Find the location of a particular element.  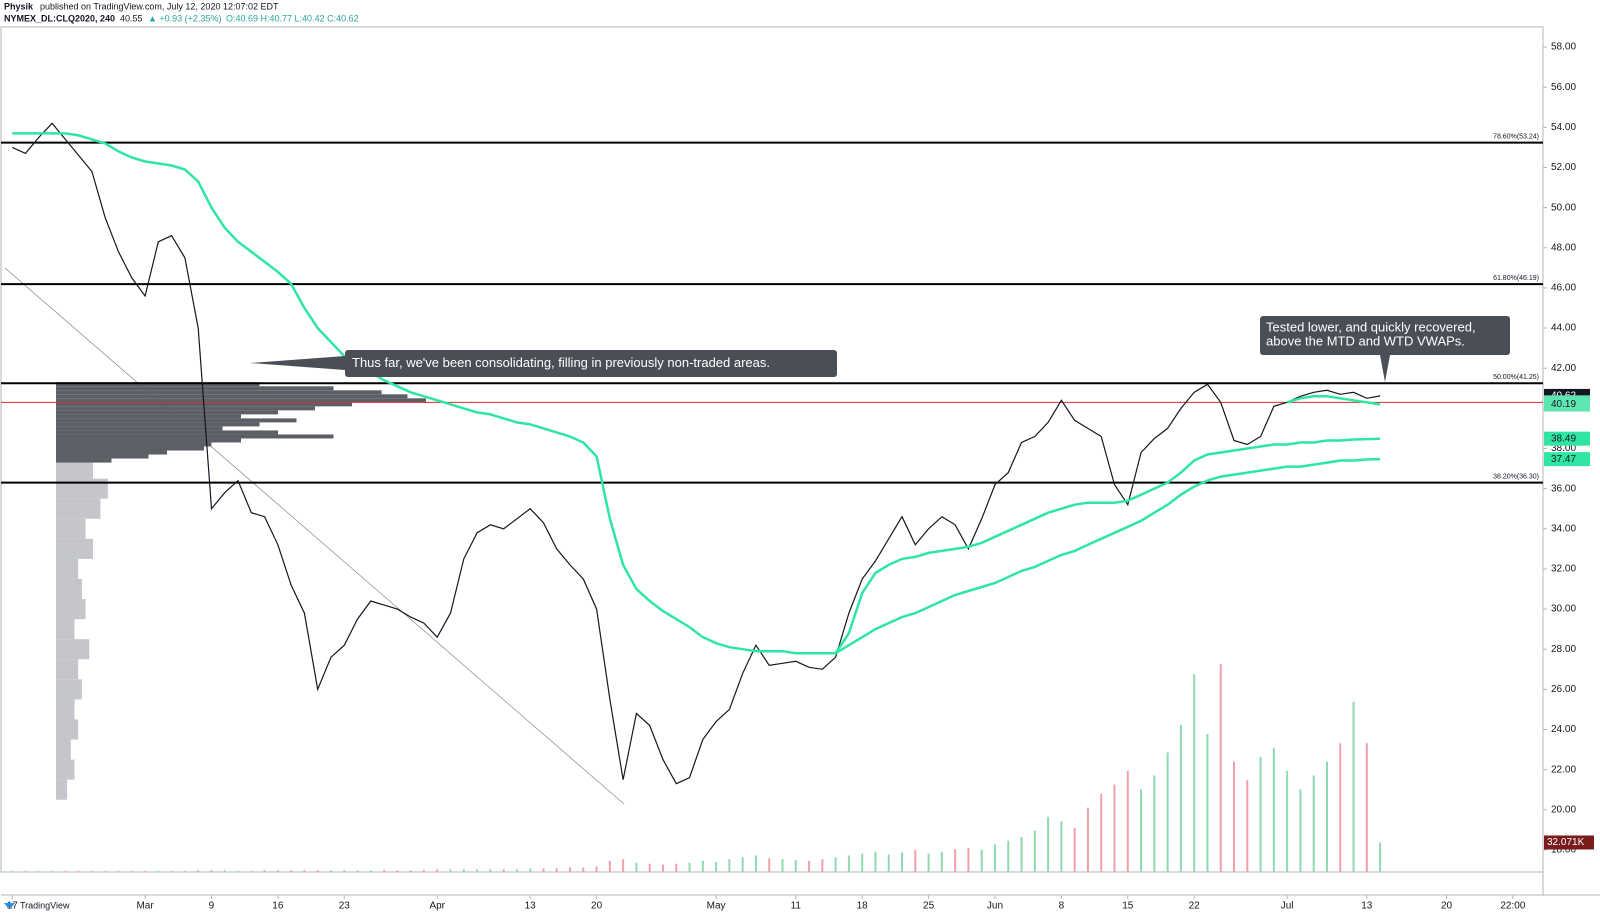

level-label: 61.80%(46.19) is located at coordinates (1516, 278).